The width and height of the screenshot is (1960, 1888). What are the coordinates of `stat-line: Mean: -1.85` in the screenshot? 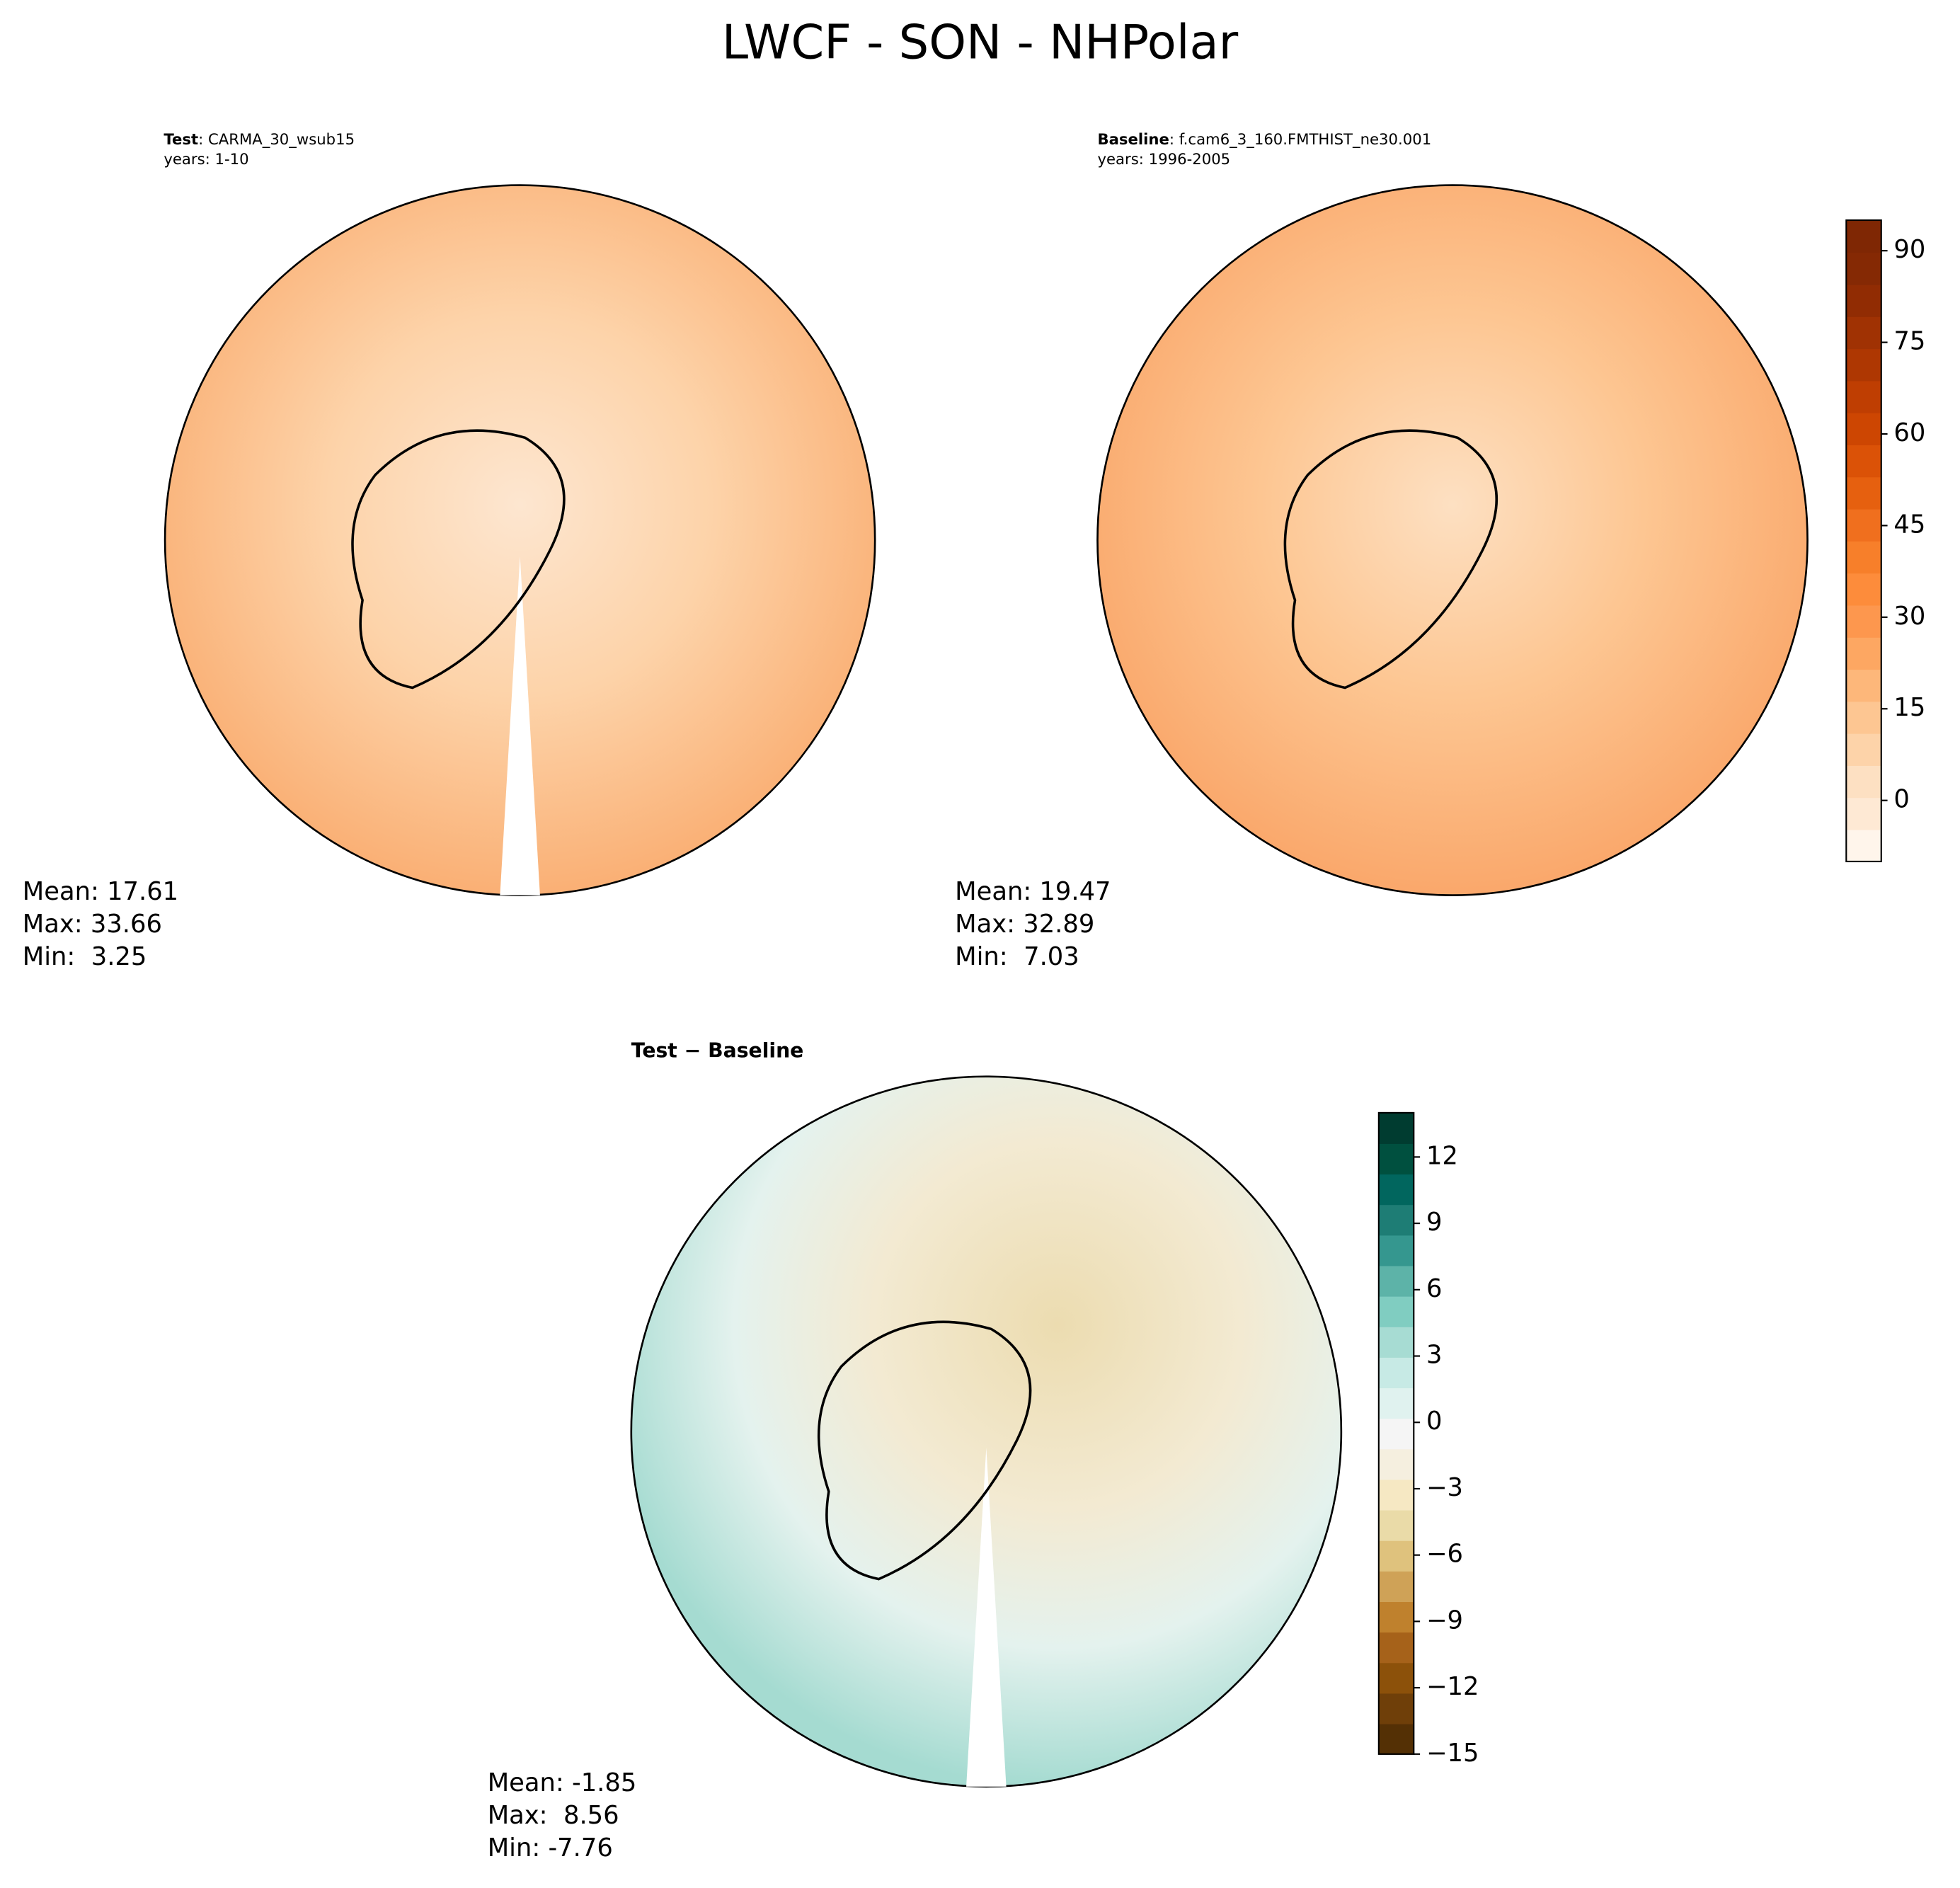 It's located at (562, 1783).